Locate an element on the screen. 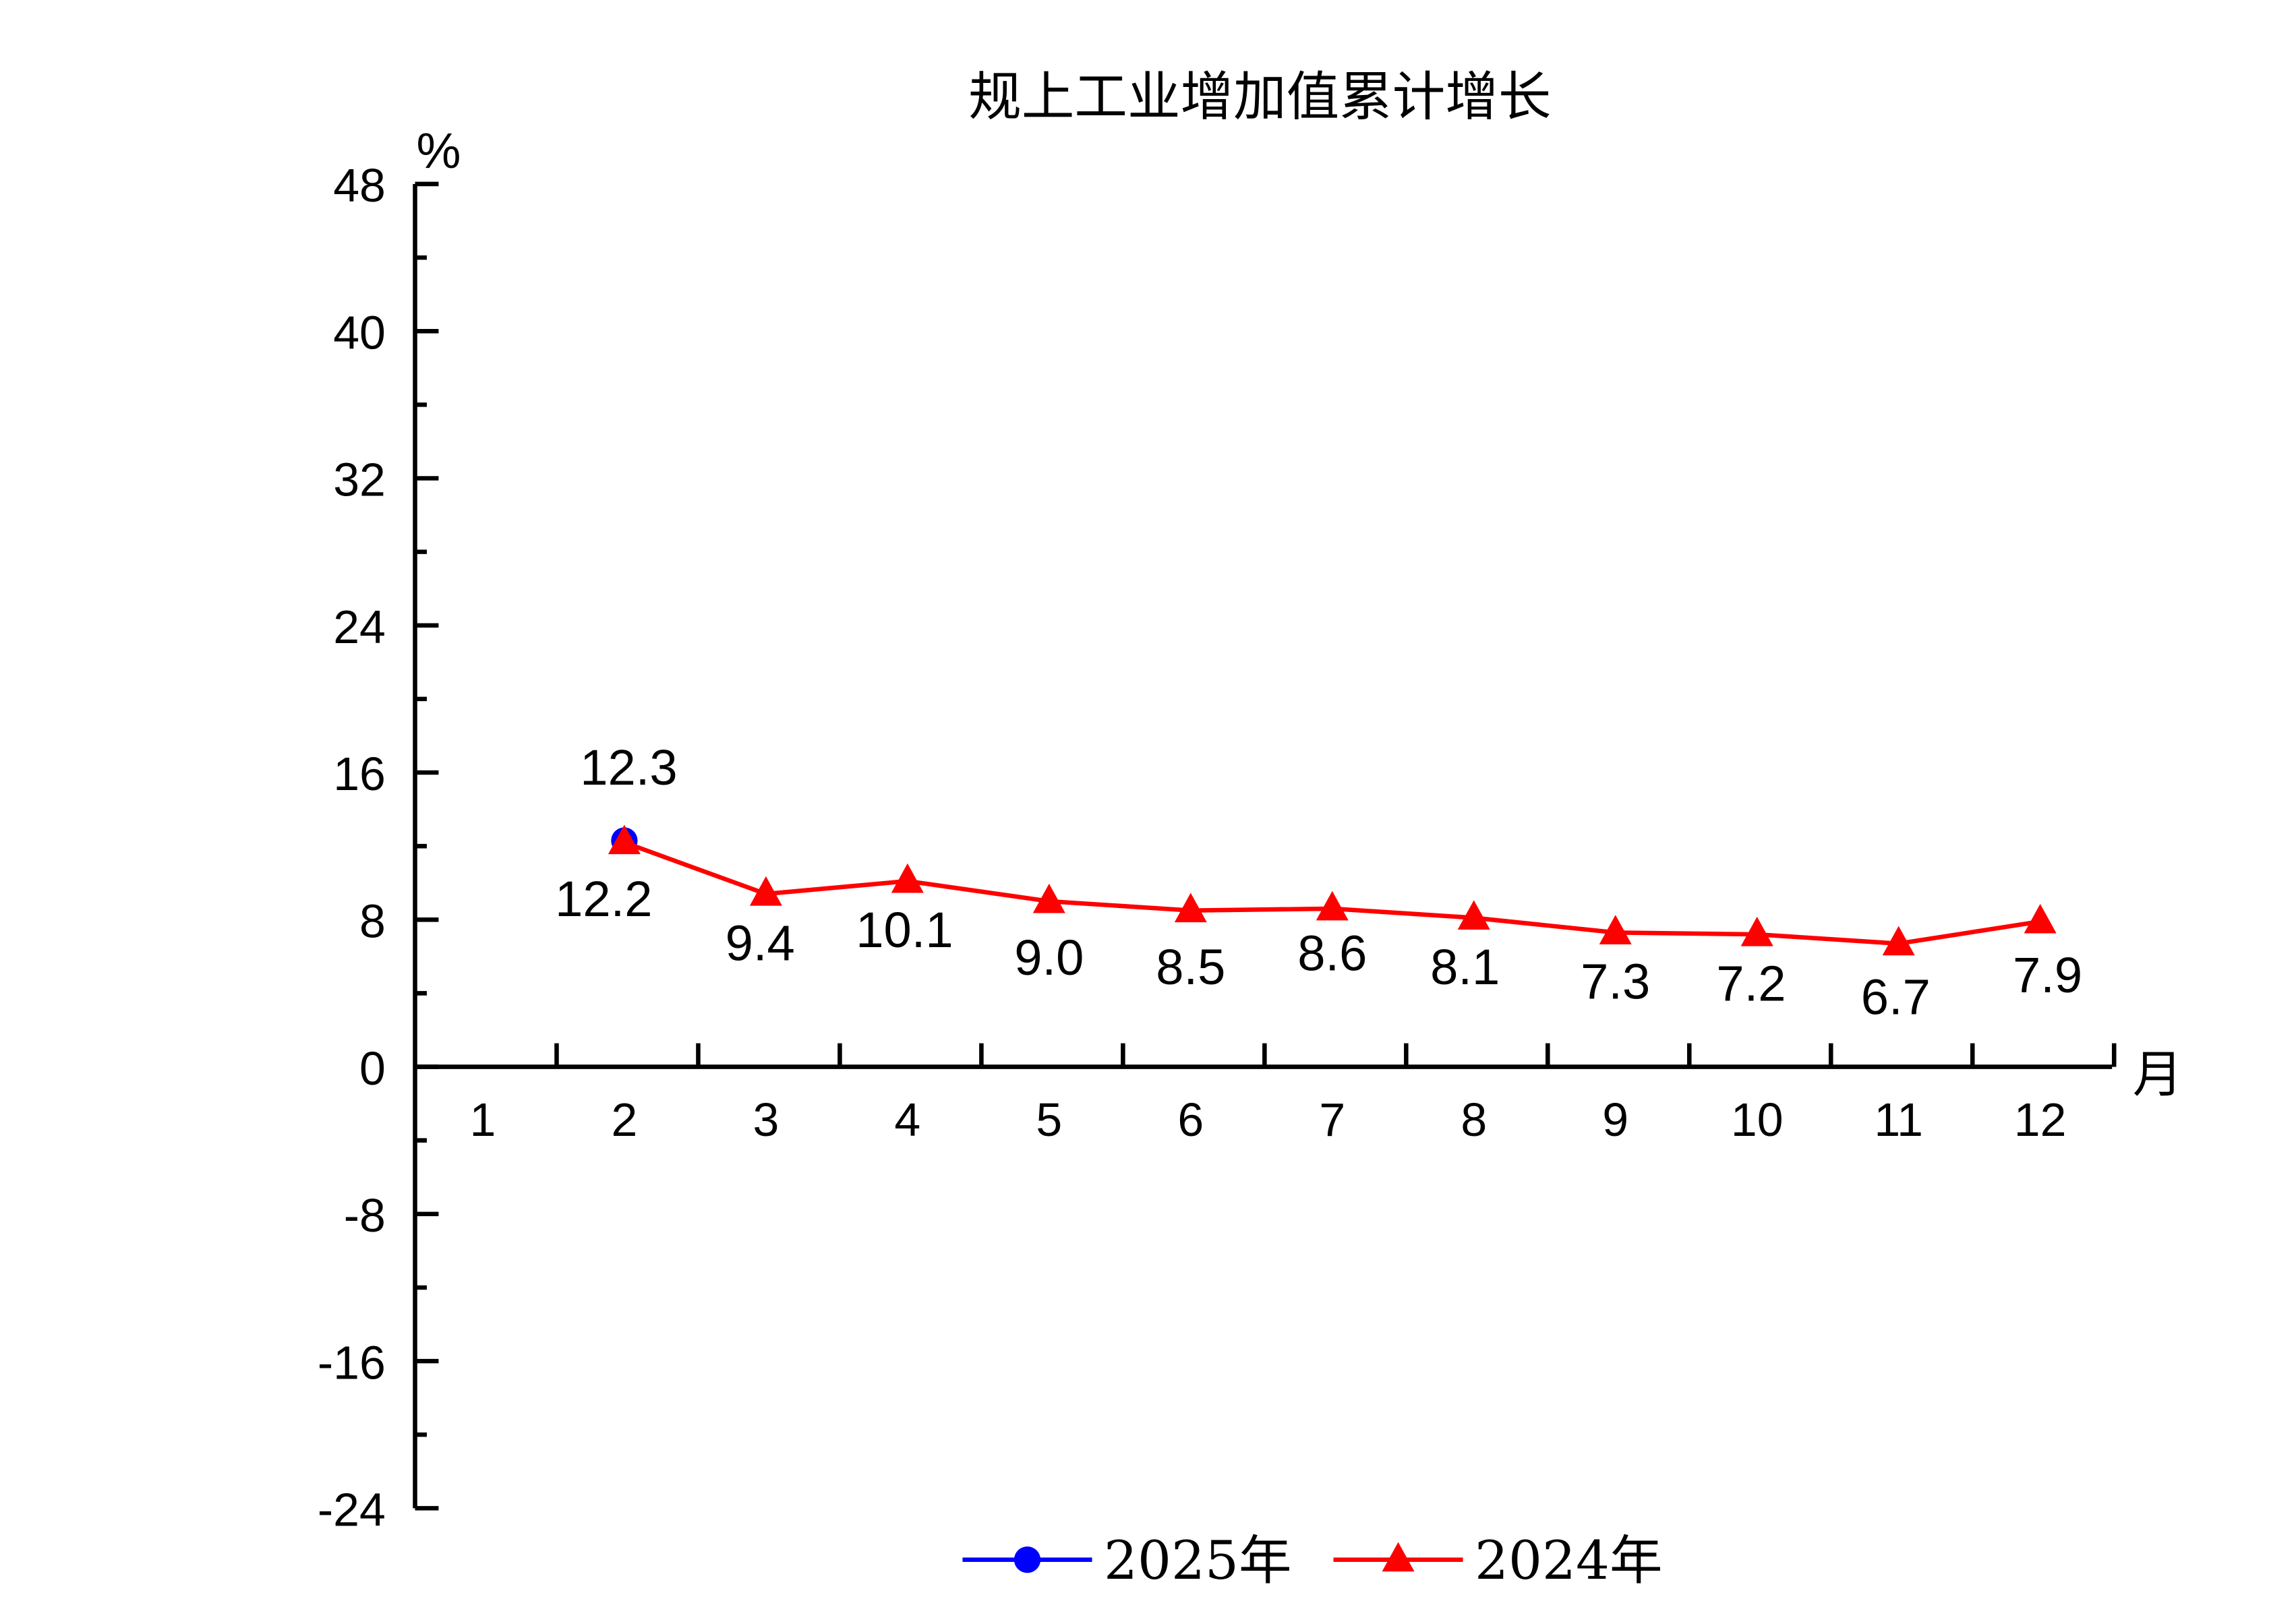  data-label: 10.1 is located at coordinates (904, 930).